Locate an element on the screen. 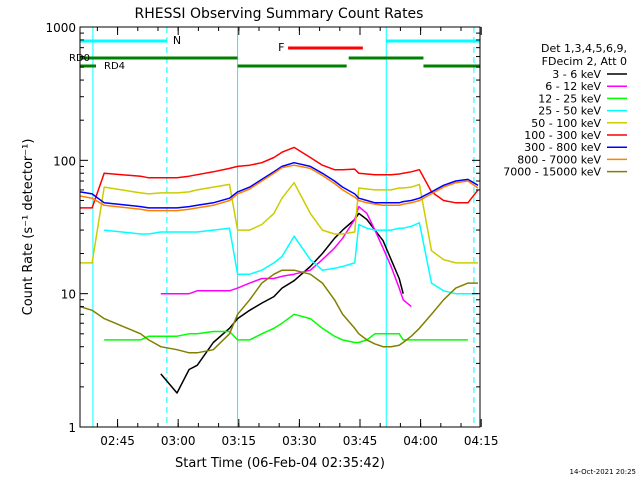  x-tick-label: 02:45 is located at coordinates (117, 441).